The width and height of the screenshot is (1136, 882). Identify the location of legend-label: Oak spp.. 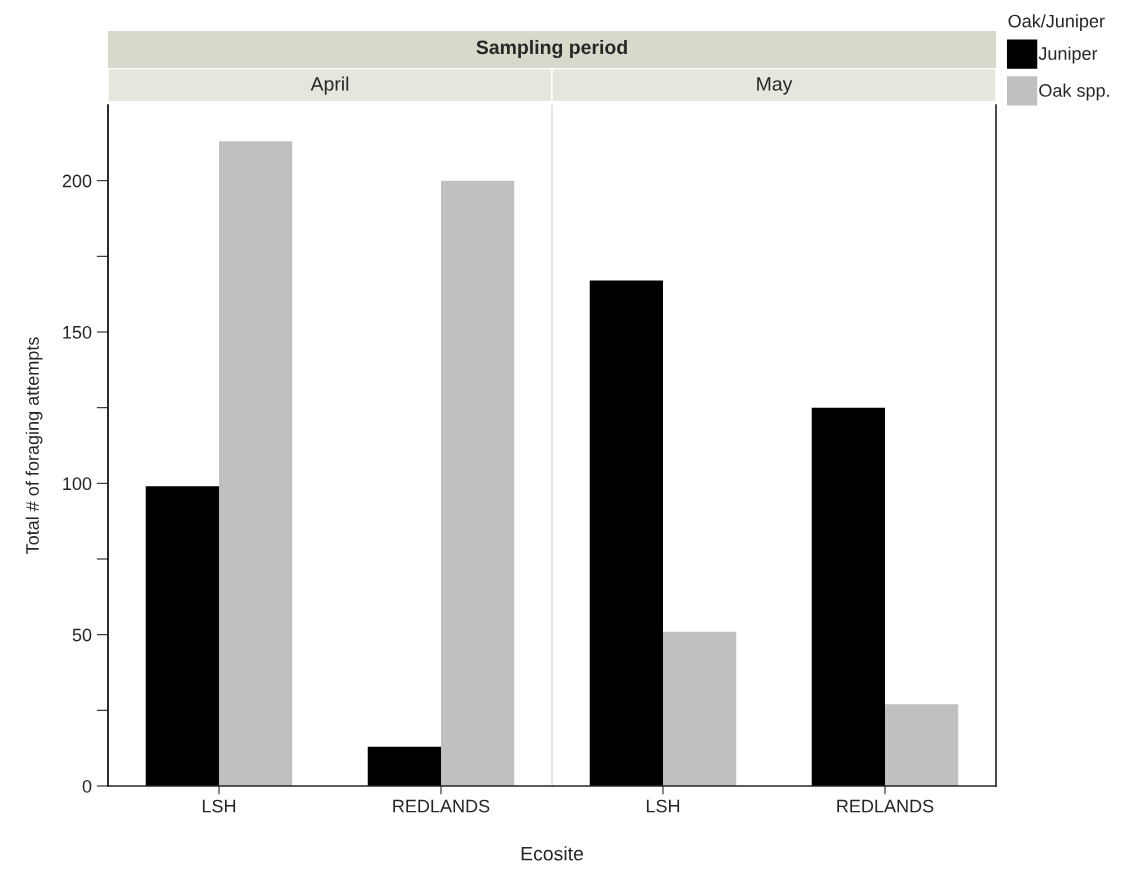
(1074, 92).